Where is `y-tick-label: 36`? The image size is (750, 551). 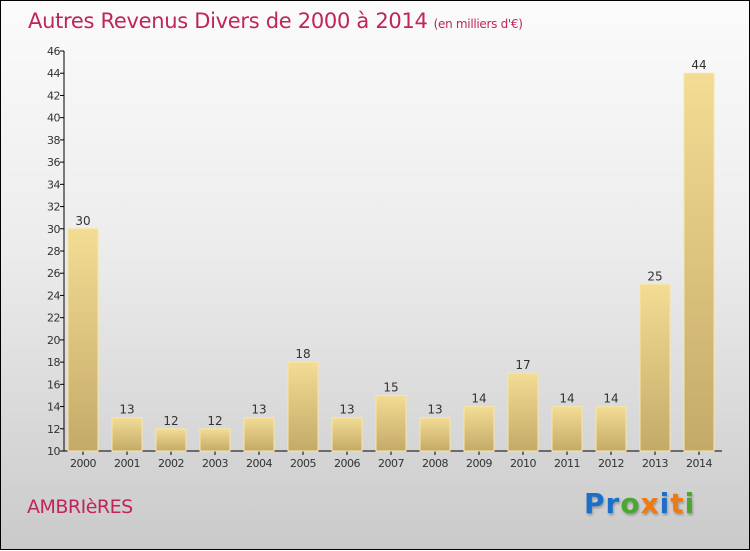 y-tick-label: 36 is located at coordinates (53, 162).